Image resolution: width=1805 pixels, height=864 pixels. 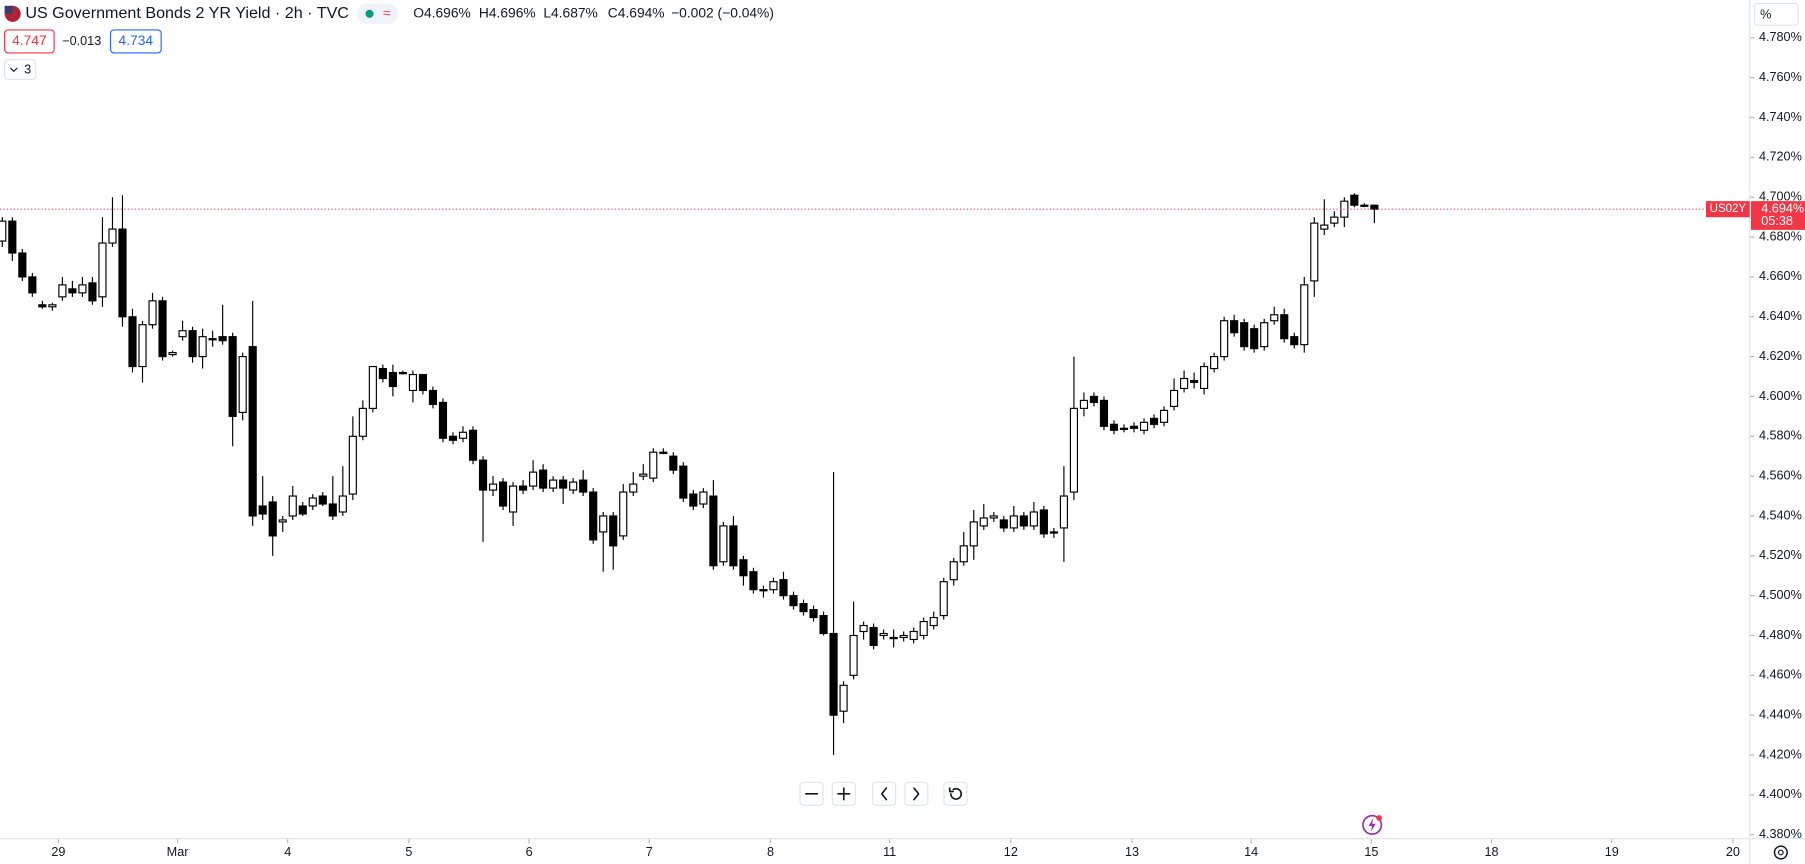 What do you see at coordinates (58, 852) in the screenshot?
I see `x-tick-label: 29` at bounding box center [58, 852].